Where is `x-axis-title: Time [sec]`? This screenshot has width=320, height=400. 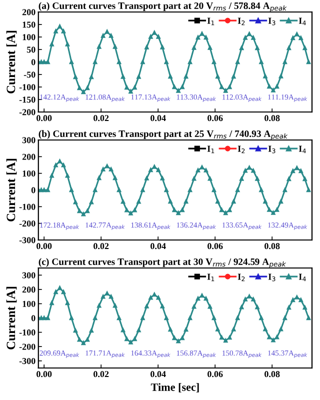
x-axis-title: Time [sec] is located at coordinates (174, 387).